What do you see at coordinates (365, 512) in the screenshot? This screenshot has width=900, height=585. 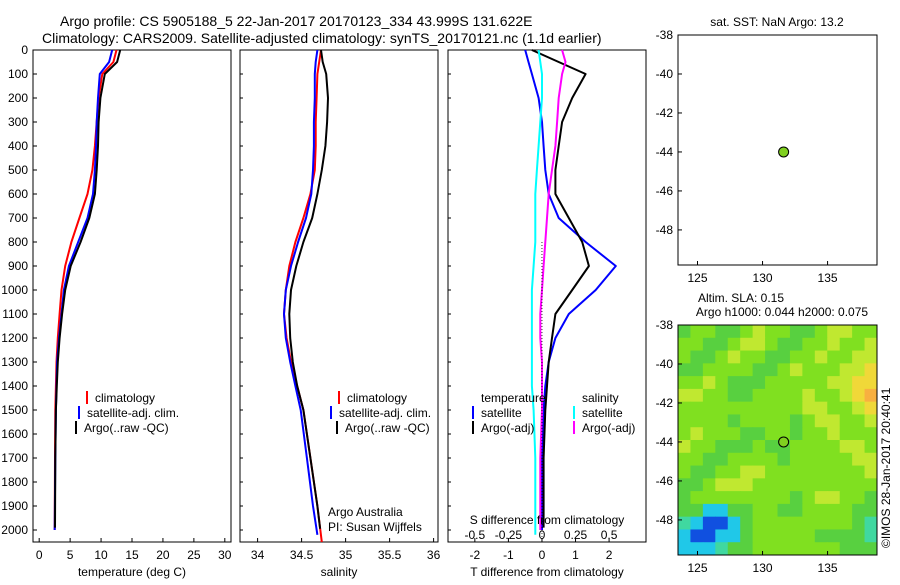 I see `argo-australia-label: Argo Australia` at bounding box center [365, 512].